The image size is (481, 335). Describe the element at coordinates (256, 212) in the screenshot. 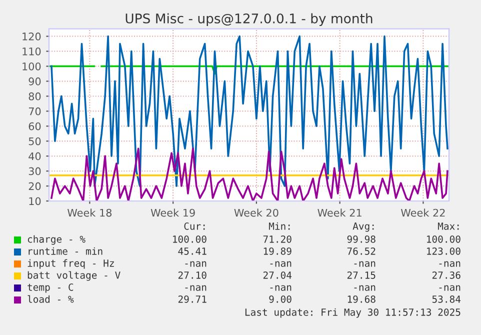

I see `x-tick-label: Week 20` at that location.